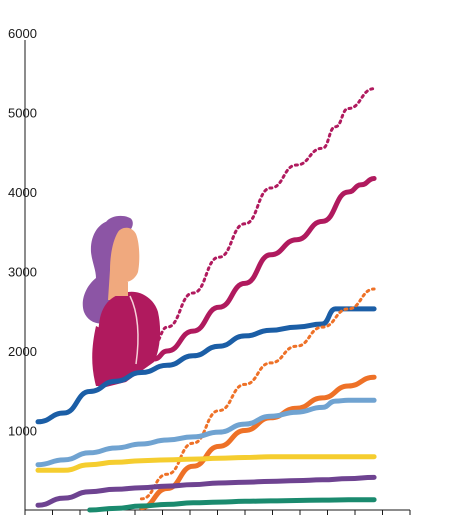 The width and height of the screenshot is (457, 519). I want to click on woman-looking-up-icon, so click(121, 301).